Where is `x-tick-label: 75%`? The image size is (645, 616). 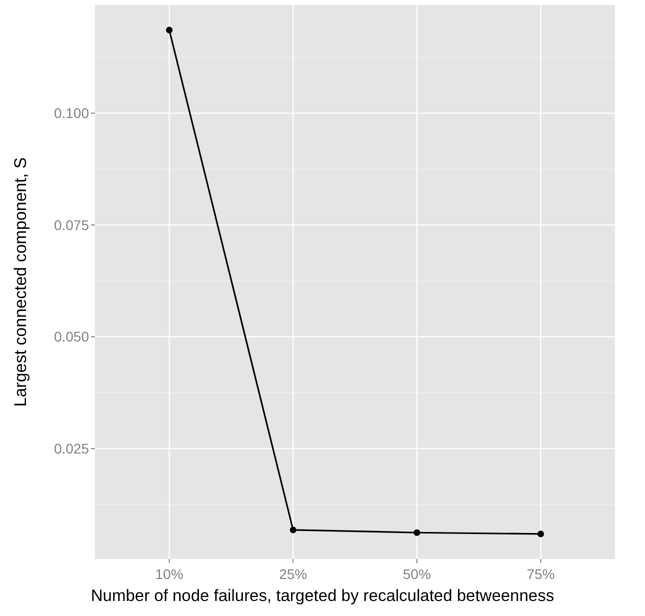 x-tick-label: 75% is located at coordinates (540, 574).